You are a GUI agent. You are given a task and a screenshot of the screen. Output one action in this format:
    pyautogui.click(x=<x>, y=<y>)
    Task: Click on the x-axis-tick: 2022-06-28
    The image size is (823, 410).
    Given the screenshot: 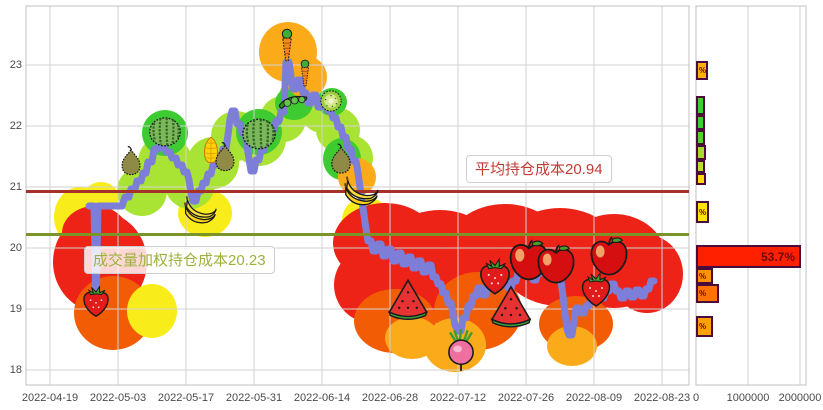 What is the action you would take?
    pyautogui.click(x=390, y=398)
    